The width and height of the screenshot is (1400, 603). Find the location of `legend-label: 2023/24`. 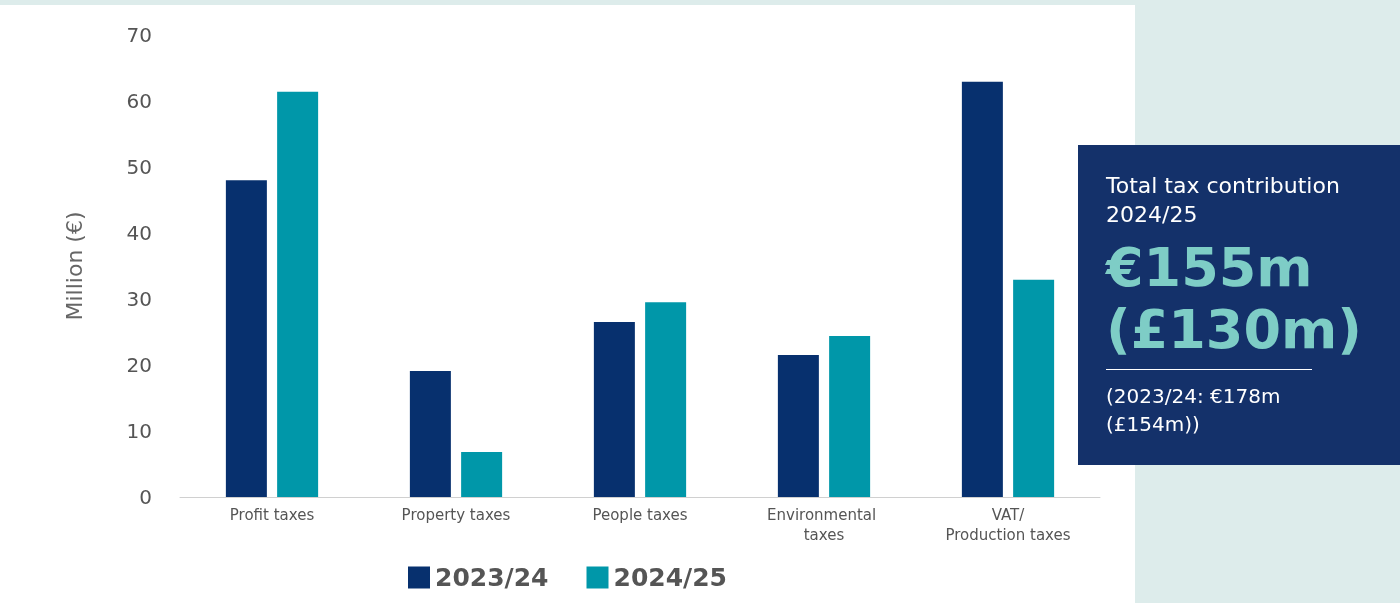

legend-label: 2023/24 is located at coordinates (492, 577).